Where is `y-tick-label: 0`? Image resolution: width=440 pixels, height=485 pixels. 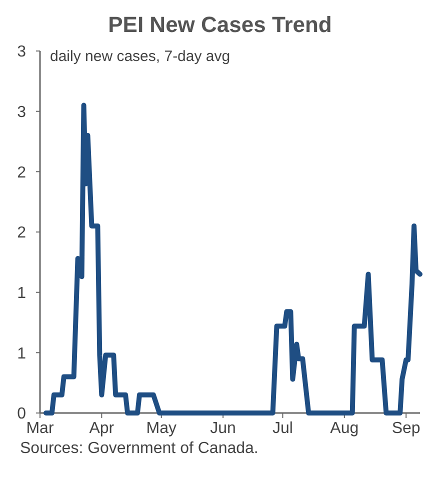
y-tick-label: 0 is located at coordinates (21, 414).